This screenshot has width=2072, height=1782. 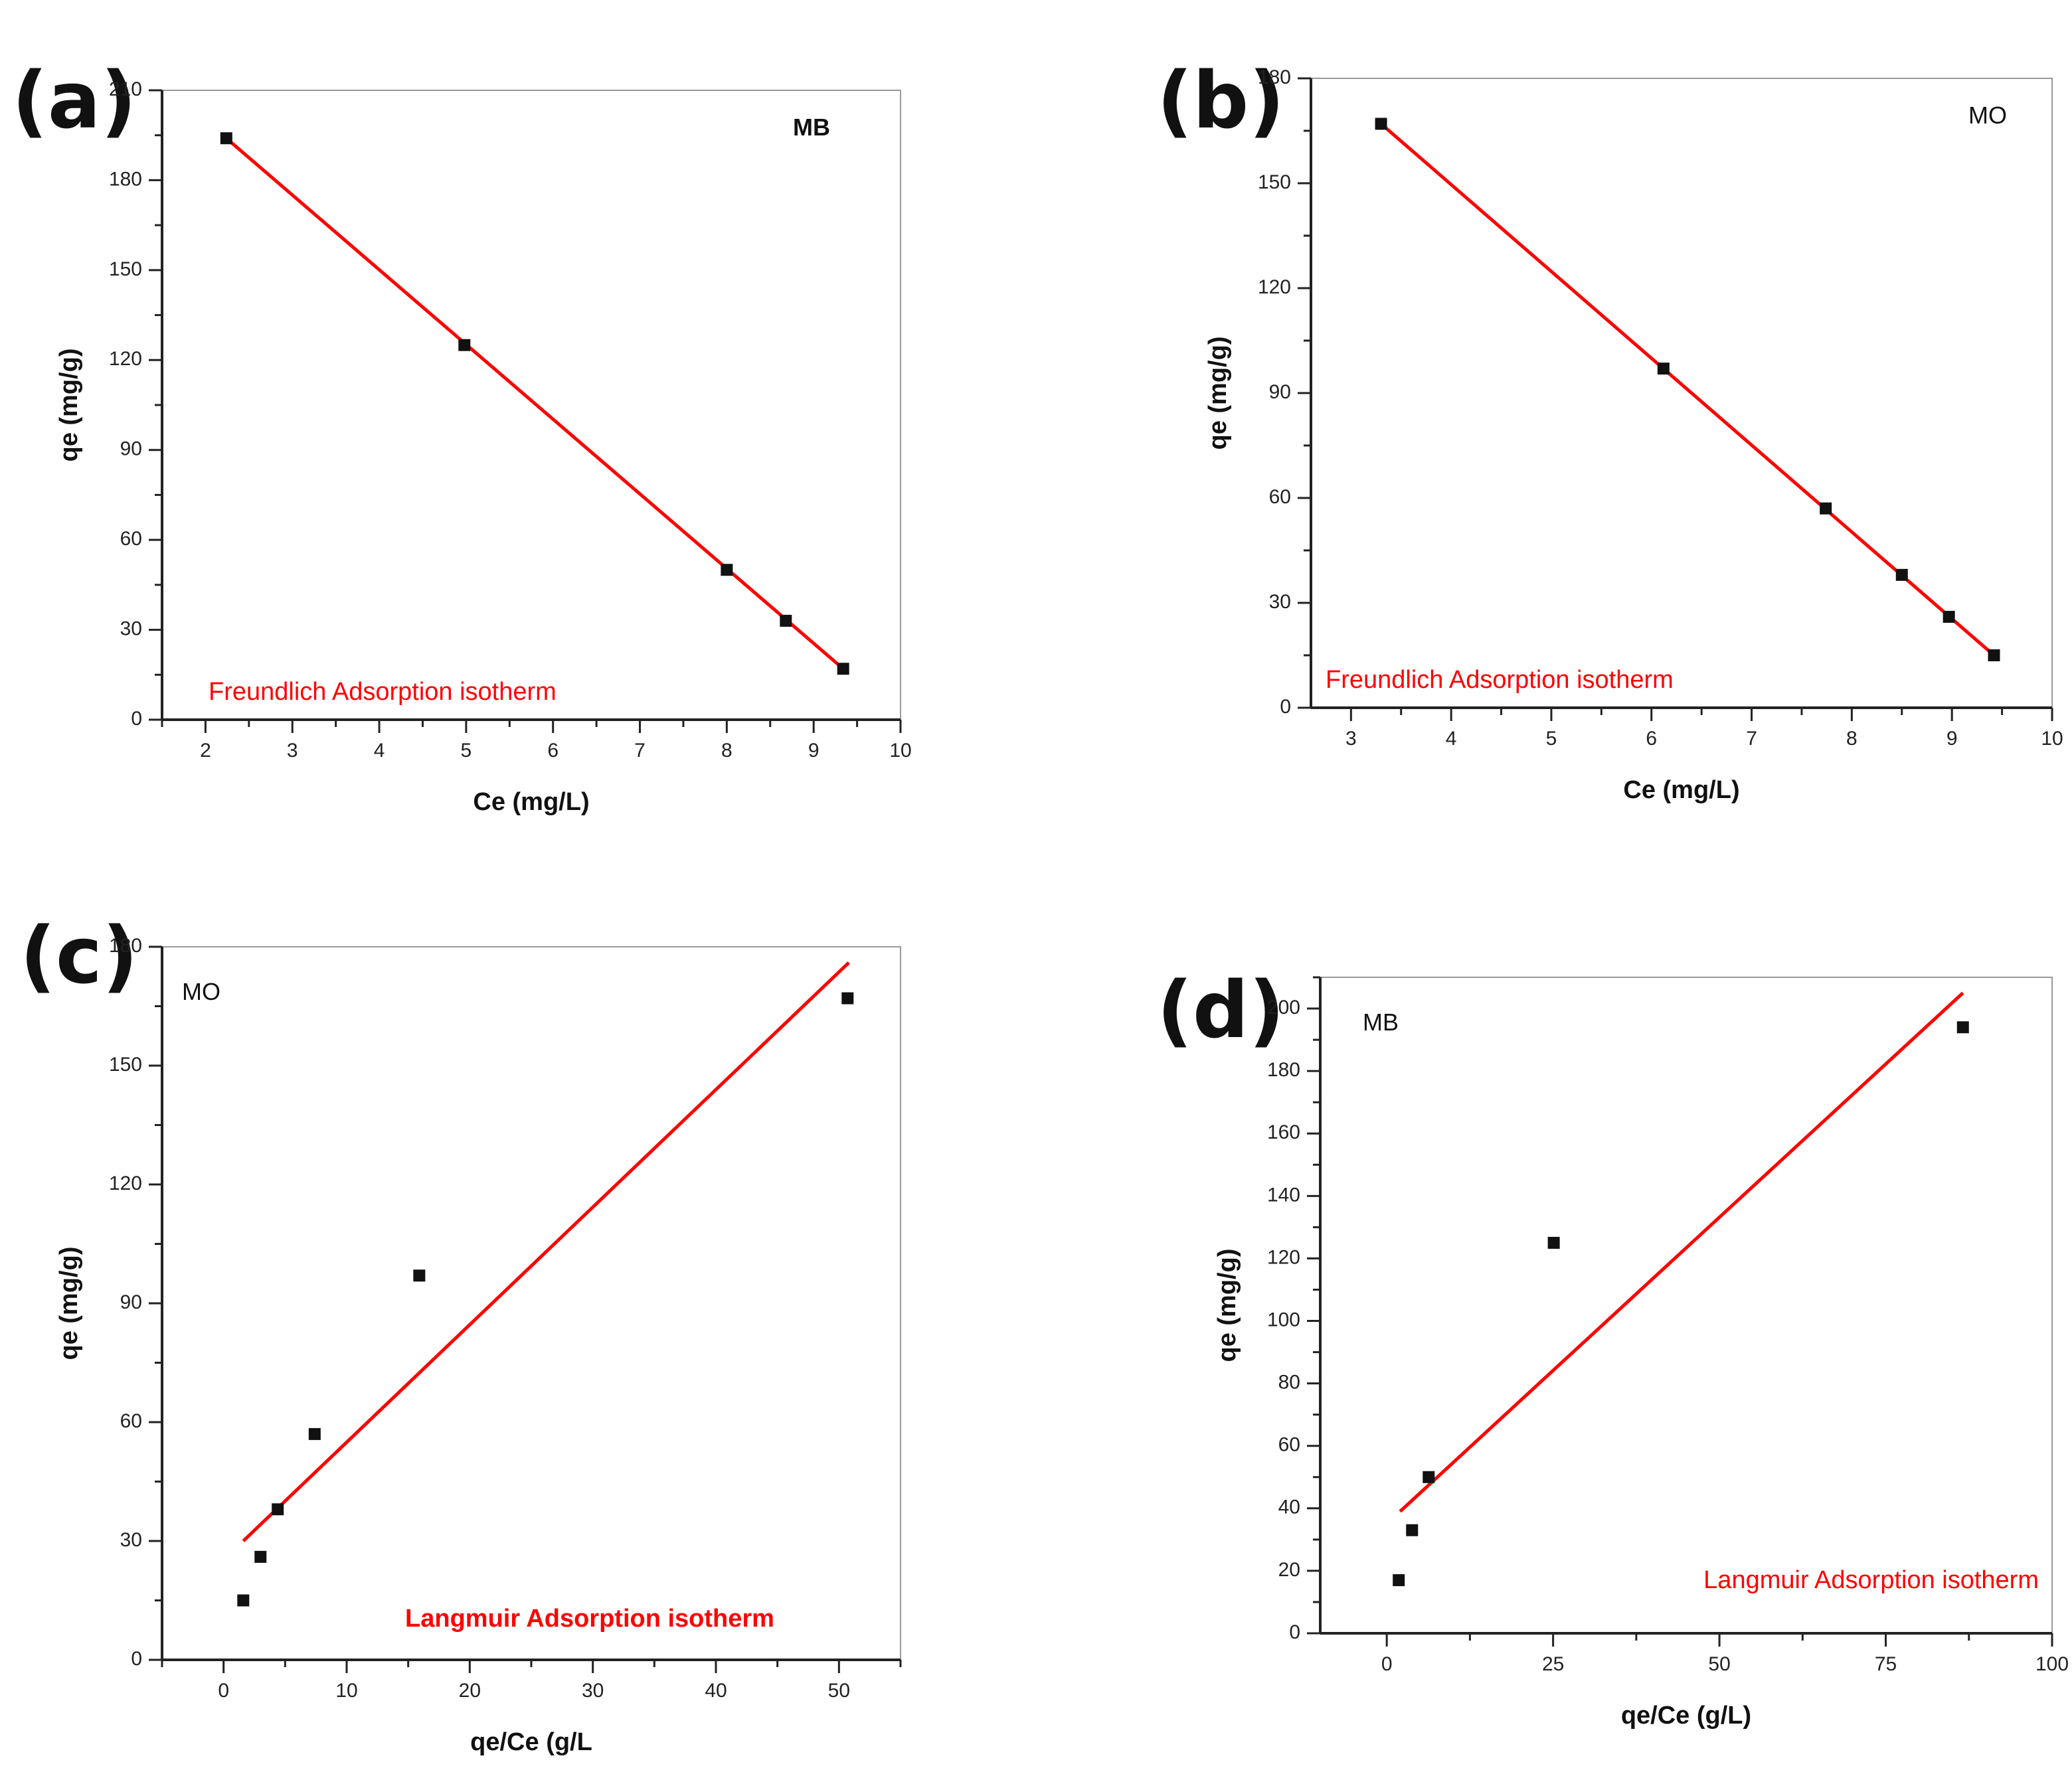 What do you see at coordinates (1681, 790) in the screenshot?
I see `x-axis-title: Ce (mg/L)` at bounding box center [1681, 790].